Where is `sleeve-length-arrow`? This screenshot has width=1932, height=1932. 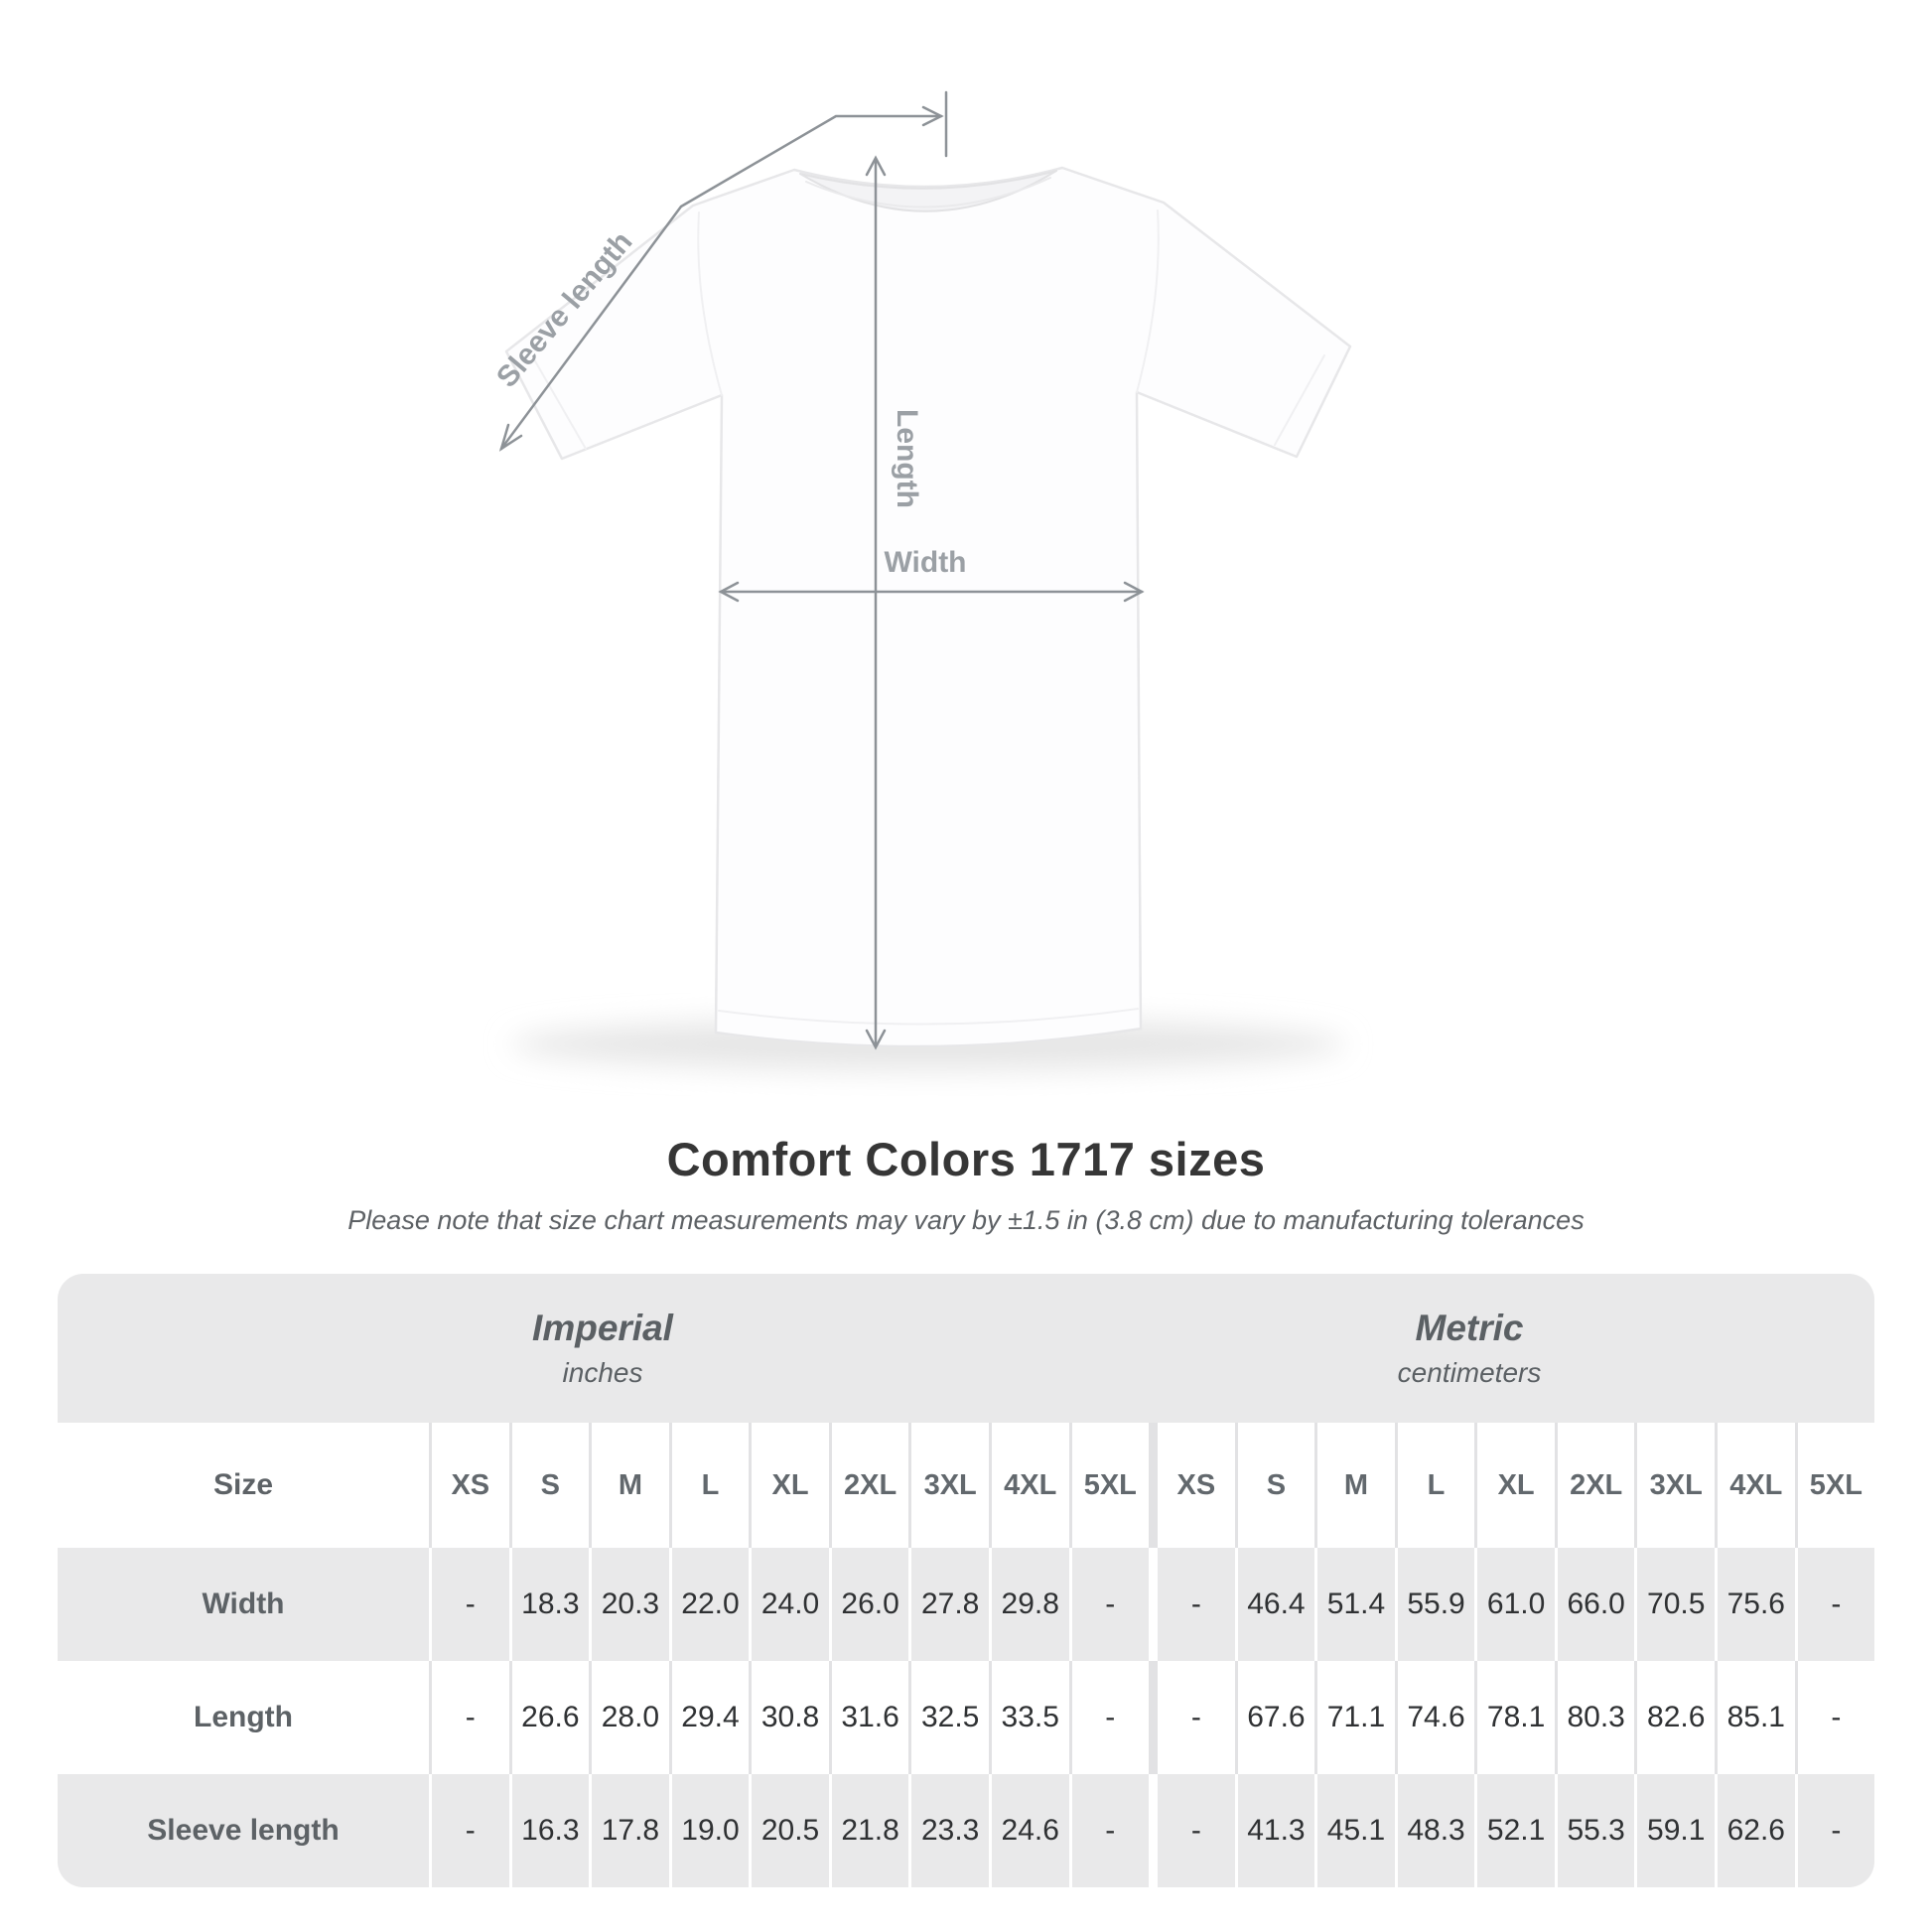
sleeve-length-arrow is located at coordinates (723, 271).